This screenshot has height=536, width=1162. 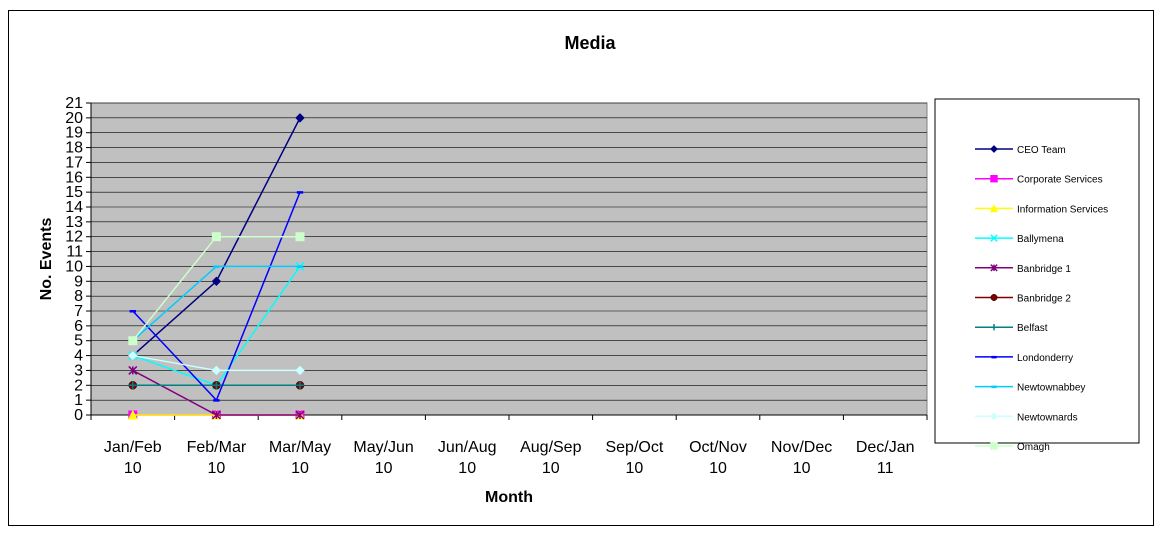 I want to click on y-tick-label: 12, so click(x=74, y=237).